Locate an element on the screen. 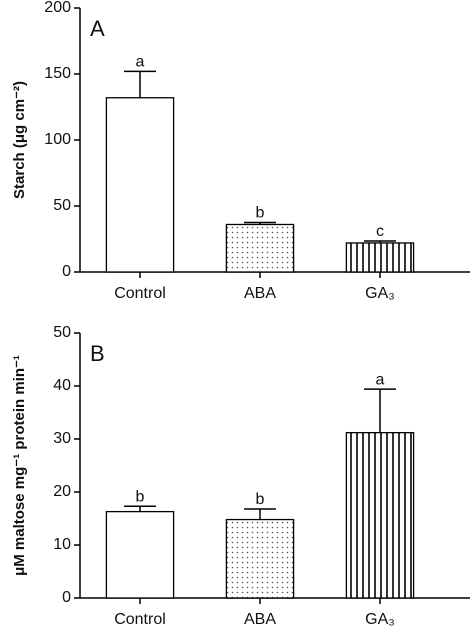  y-tick-label: 150 is located at coordinates (57, 73).